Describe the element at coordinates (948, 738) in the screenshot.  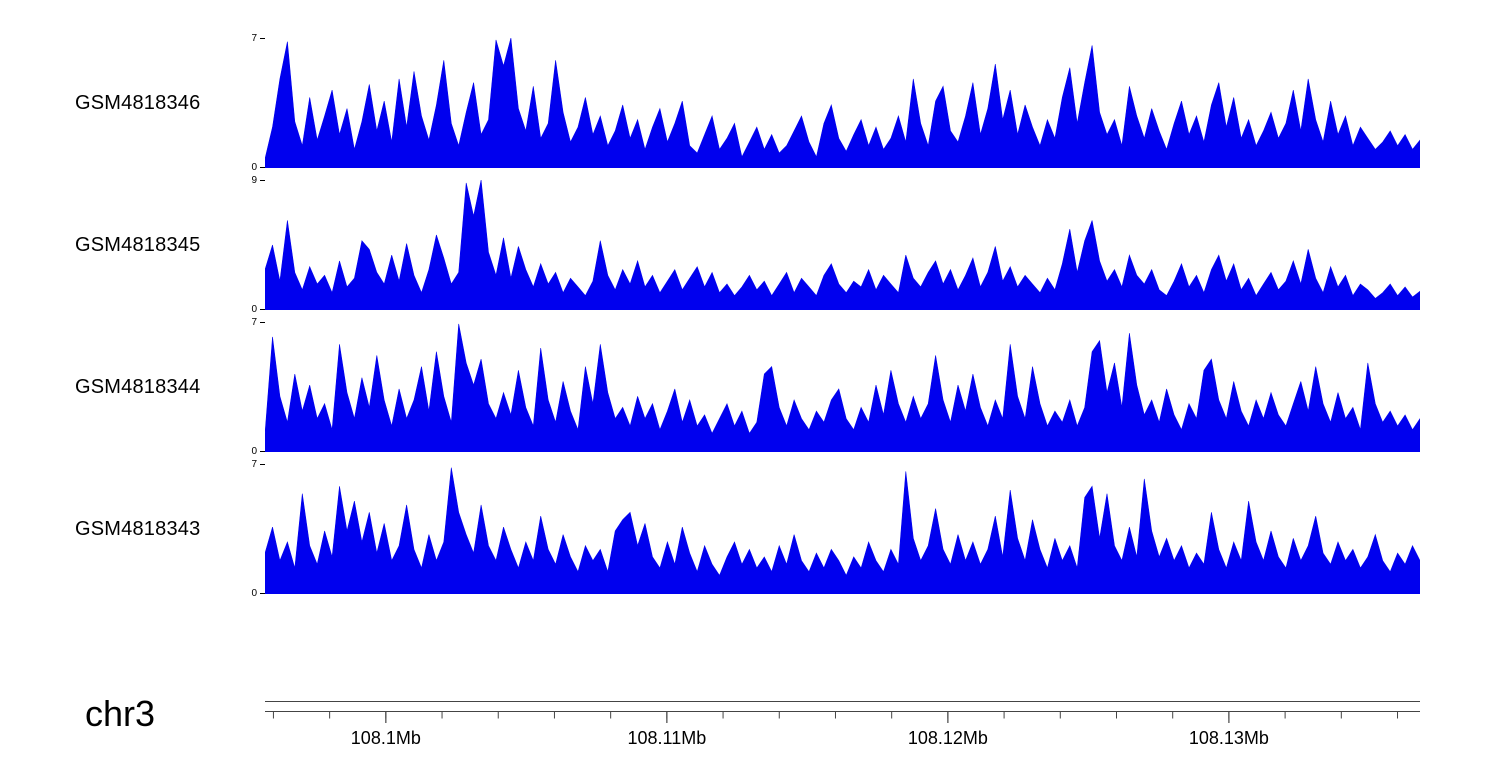
I see `axis-tick-label: 108.12Mb` at that location.